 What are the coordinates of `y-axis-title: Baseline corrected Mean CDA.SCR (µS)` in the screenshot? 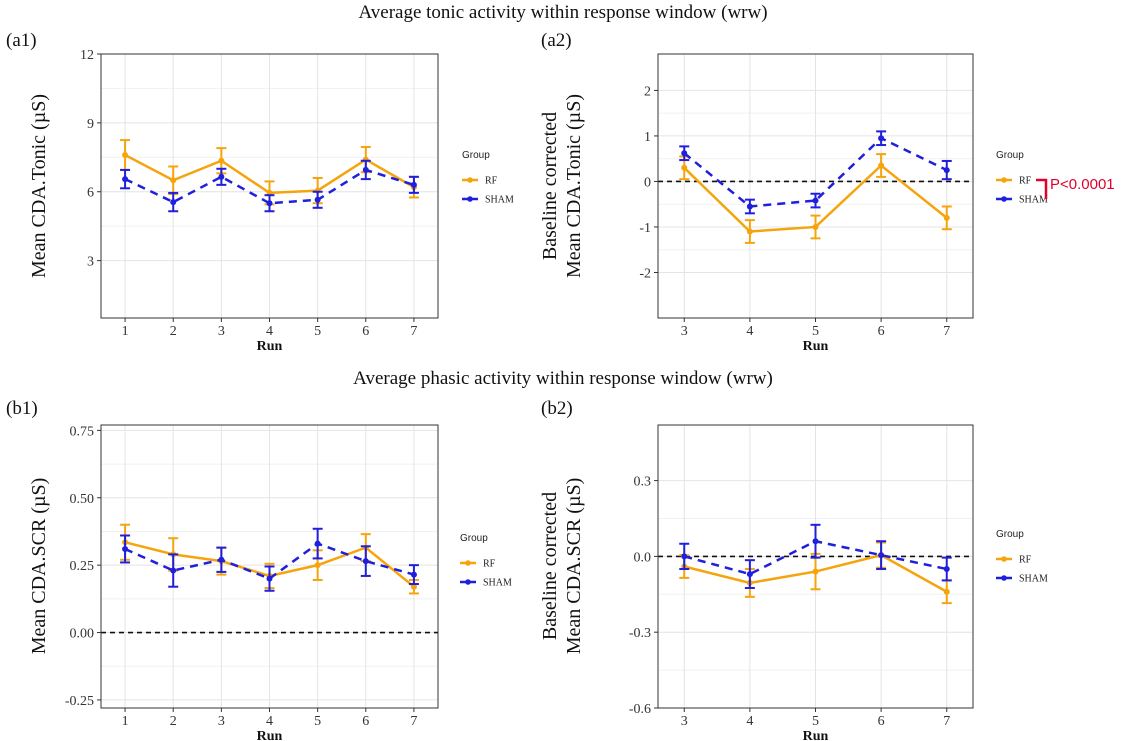 It's located at (562, 566).